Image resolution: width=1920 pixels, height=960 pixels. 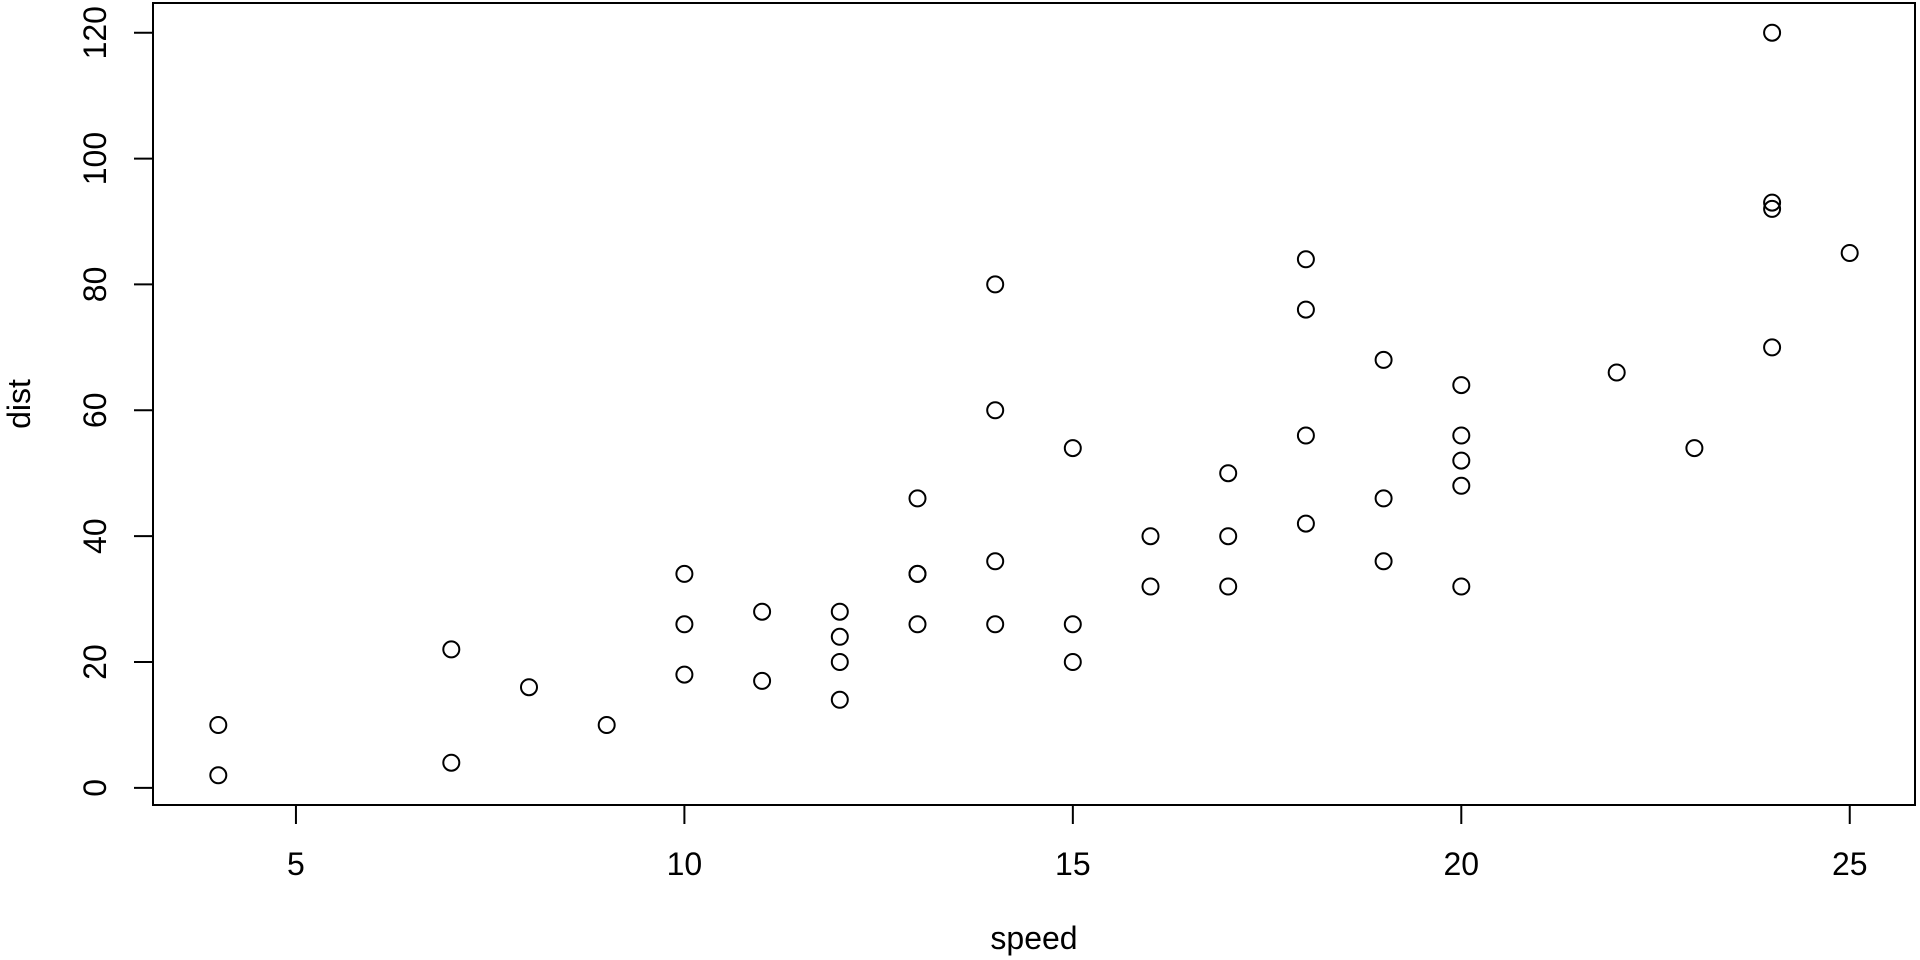 What do you see at coordinates (95, 285) in the screenshot?
I see `y-axis-tick-label: 80` at bounding box center [95, 285].